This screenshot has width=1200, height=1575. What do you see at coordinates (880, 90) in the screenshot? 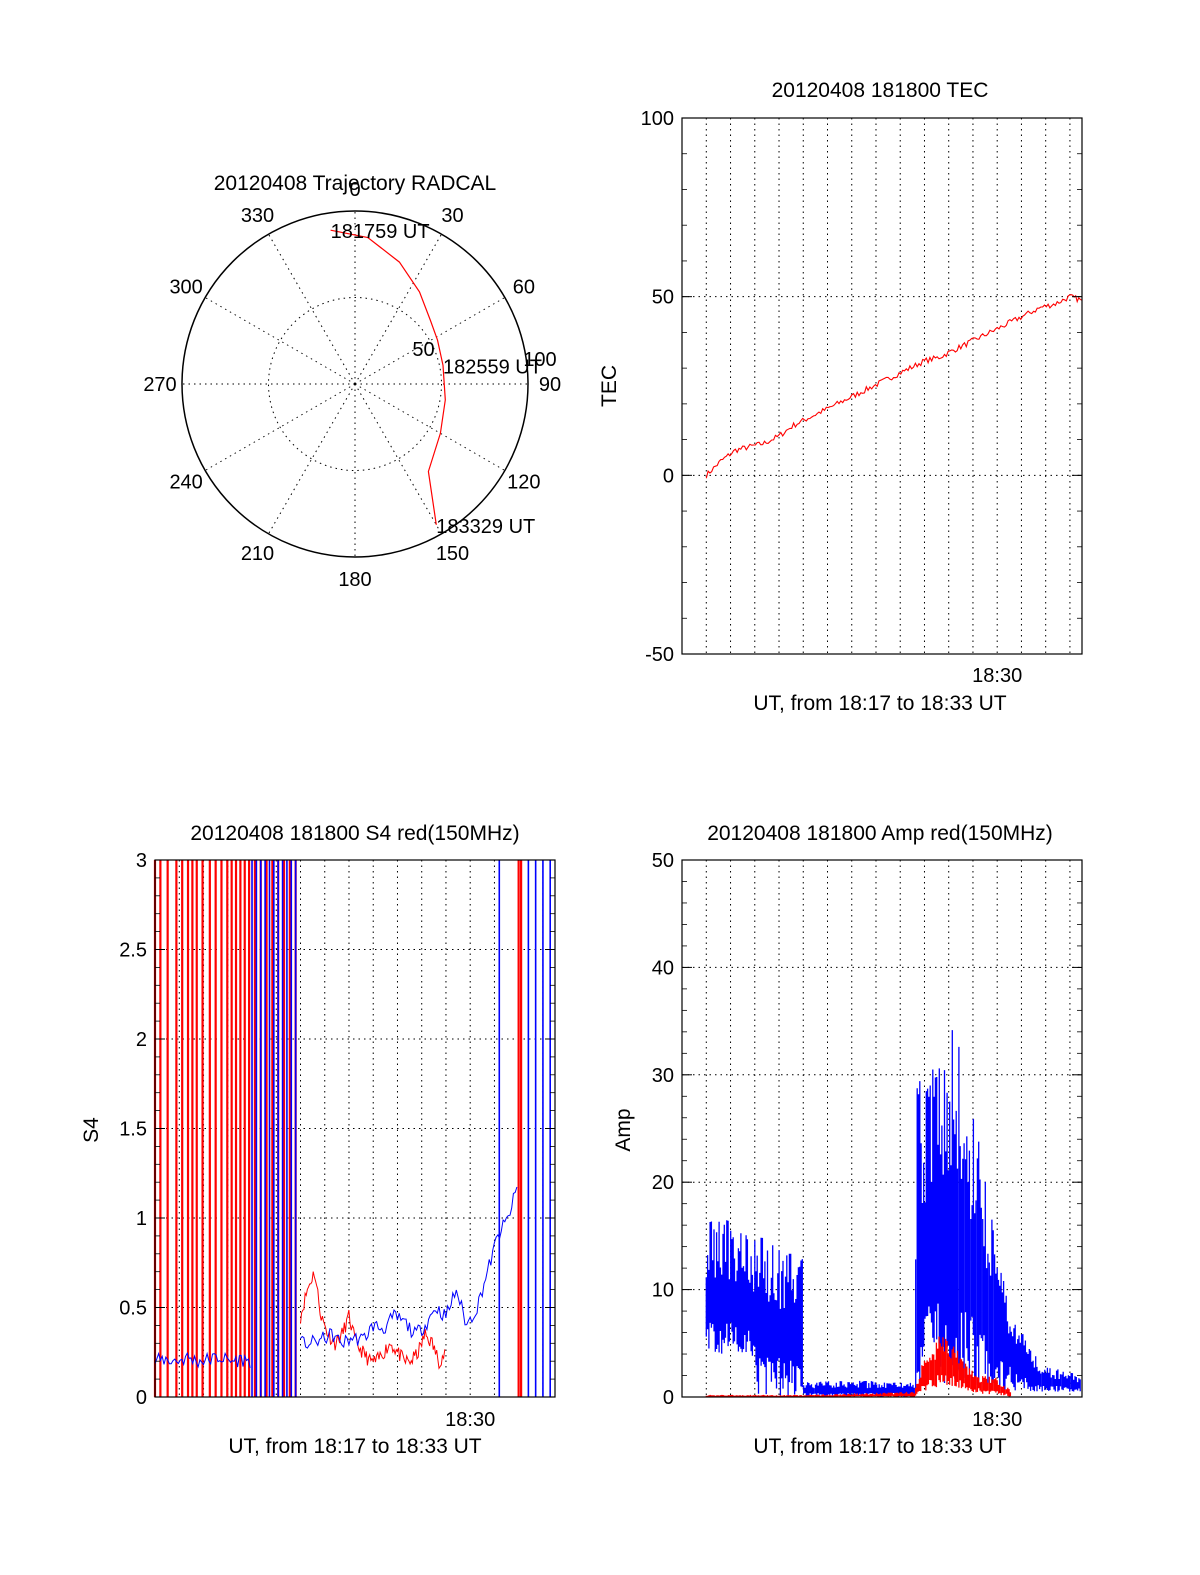
I see `tec-title: 20120408 181800 TEC` at bounding box center [880, 90].